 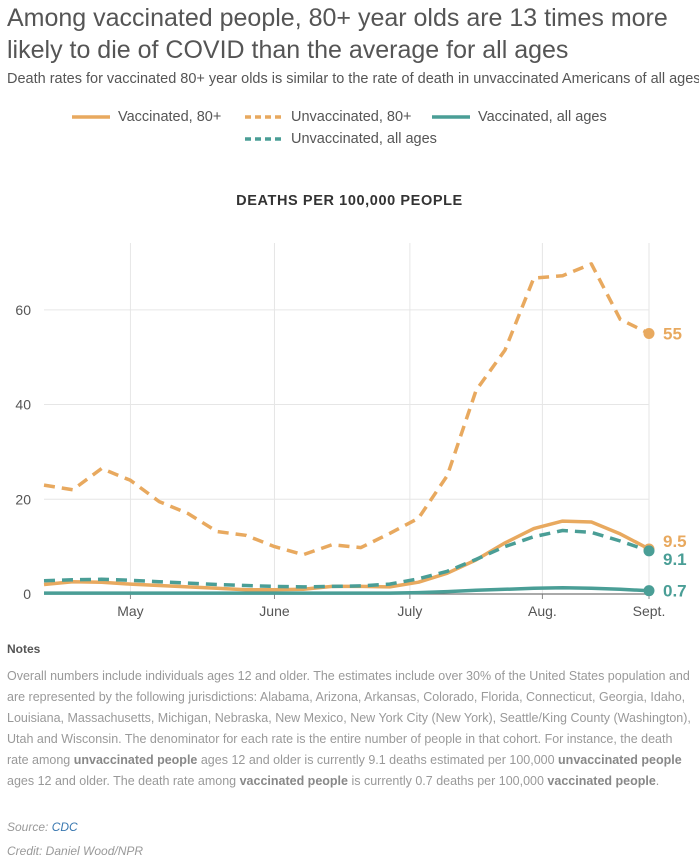 What do you see at coordinates (170, 117) in the screenshot?
I see `legend-label: Vaccinated, 80+` at bounding box center [170, 117].